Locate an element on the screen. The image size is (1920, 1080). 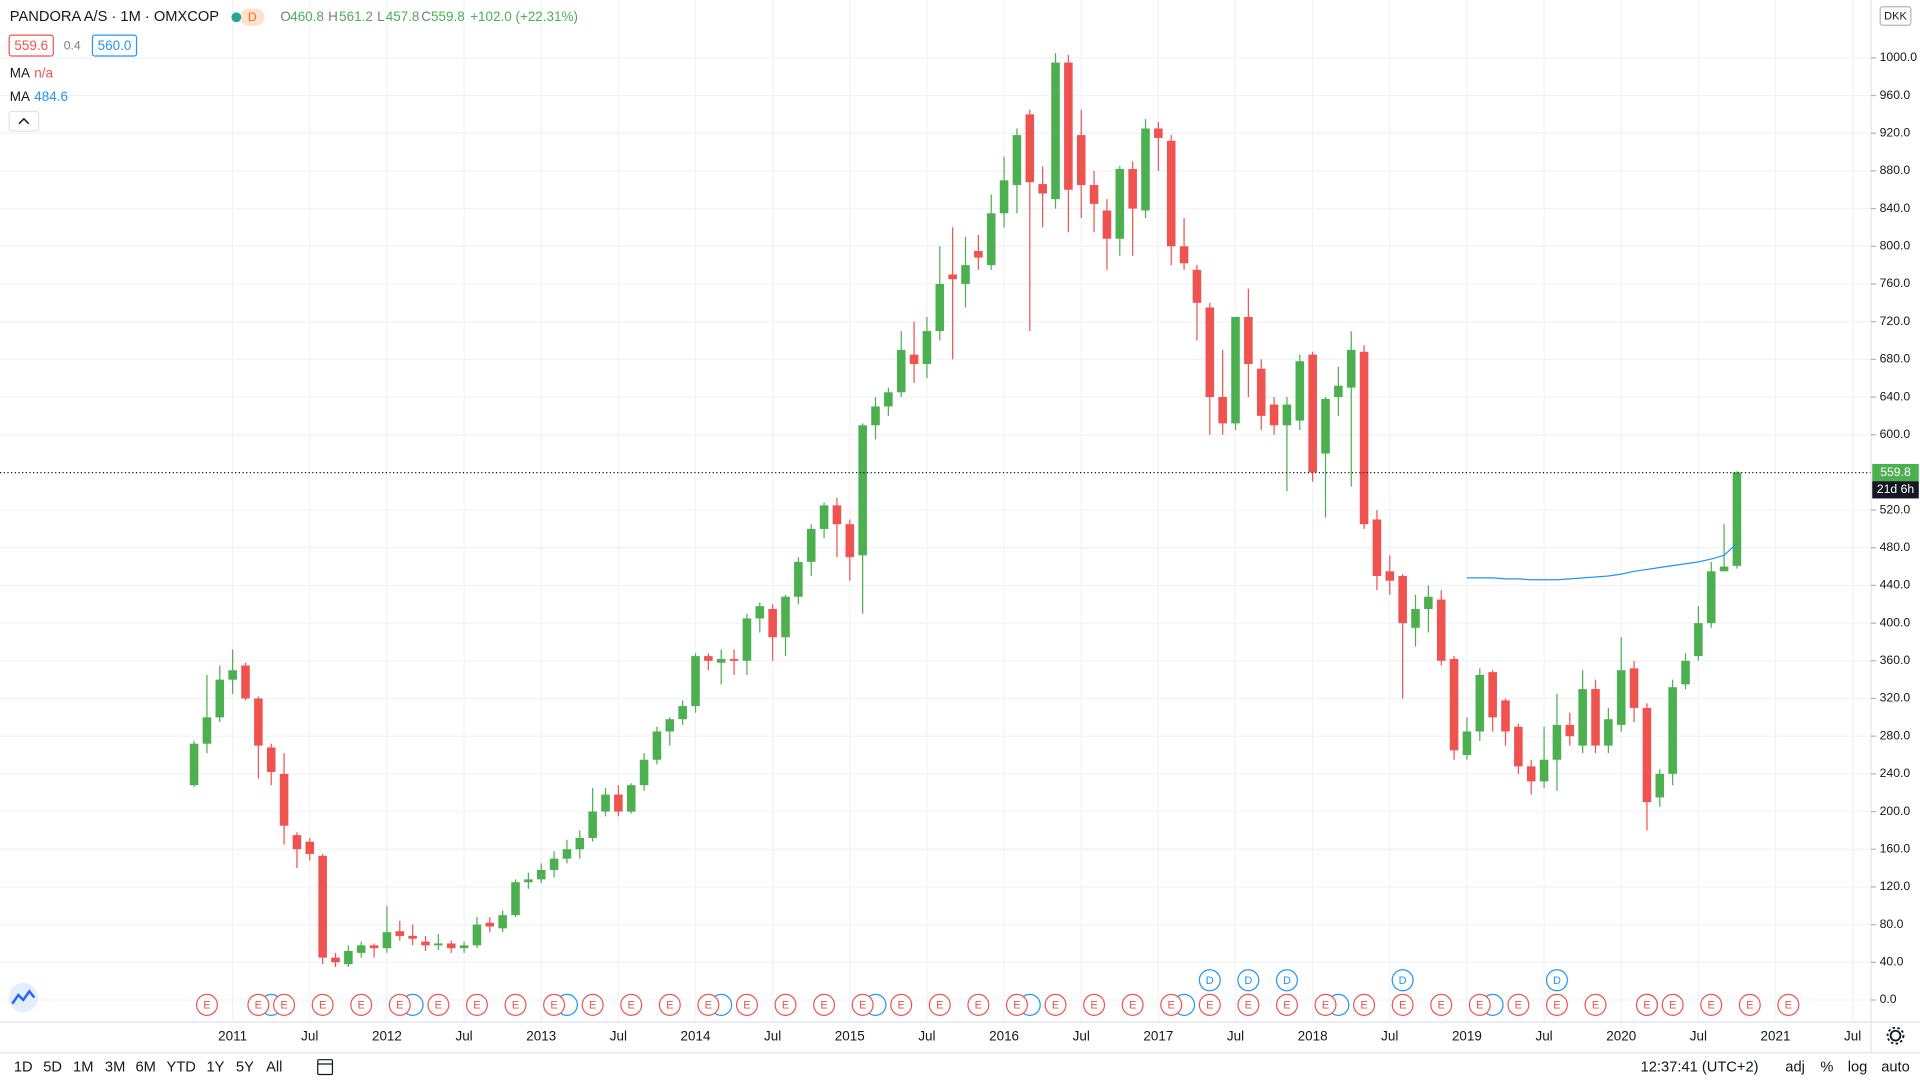
settings-icon is located at coordinates (1895, 1035).